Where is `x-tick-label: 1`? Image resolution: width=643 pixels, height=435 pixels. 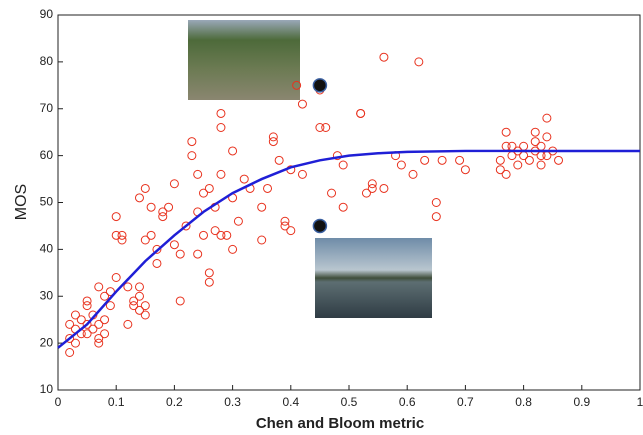 x-tick-label: 1 is located at coordinates (640, 402).